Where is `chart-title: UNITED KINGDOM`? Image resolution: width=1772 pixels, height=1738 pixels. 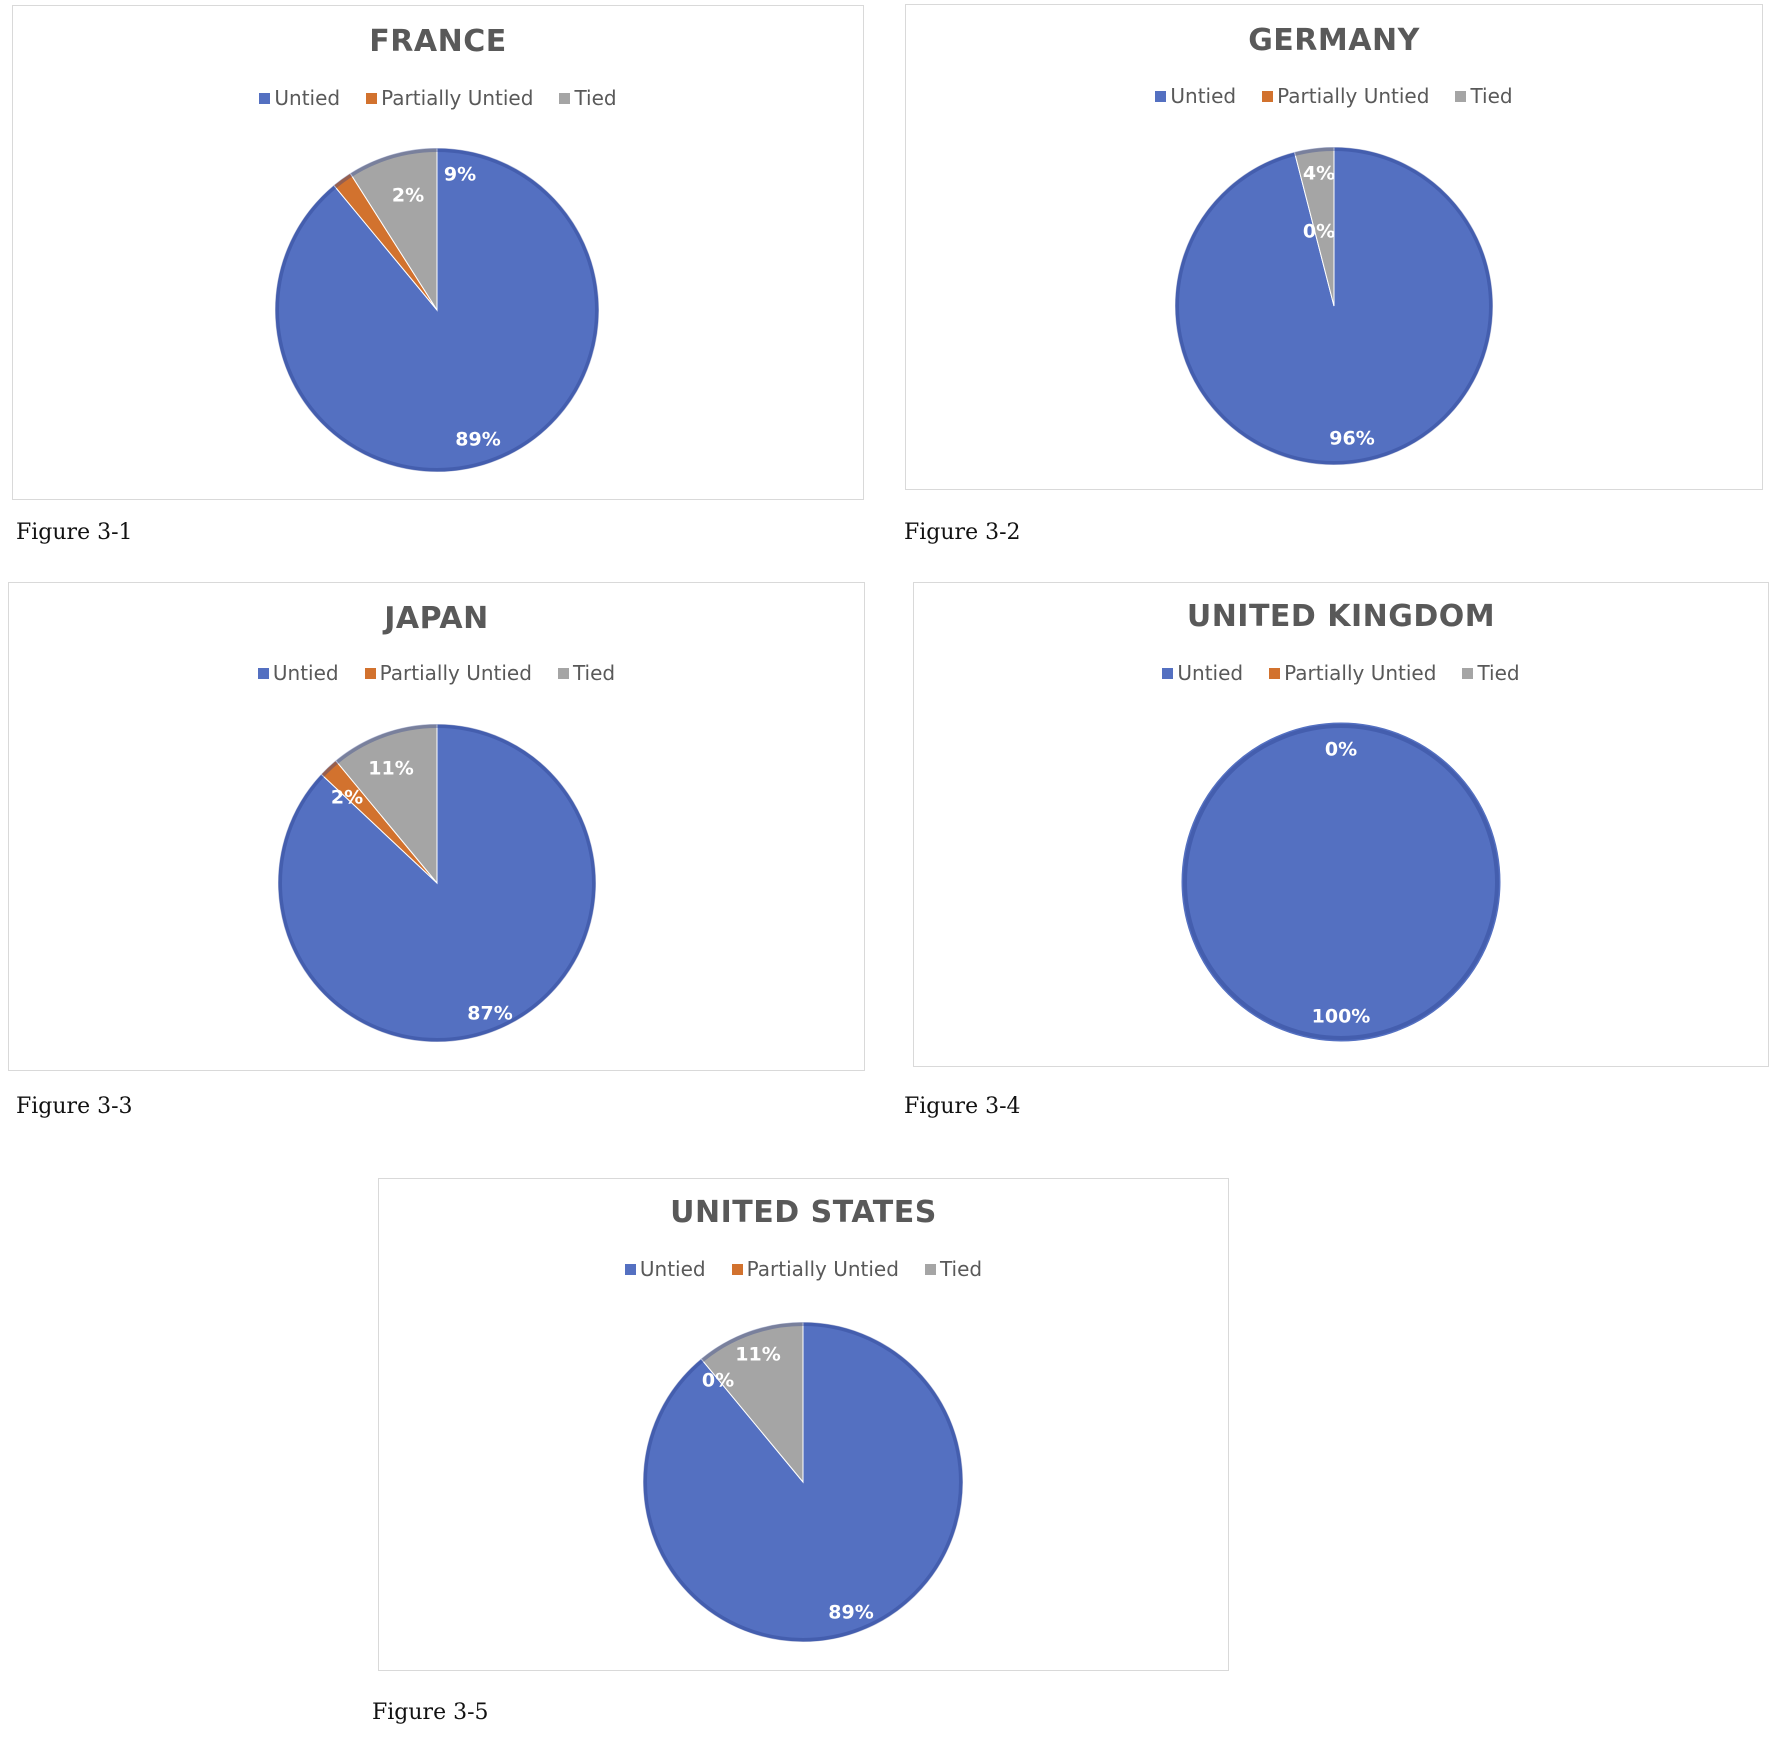 chart-title: UNITED KINGDOM is located at coordinates (1341, 616).